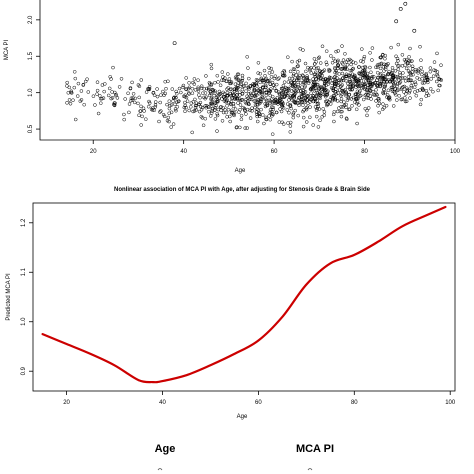  What do you see at coordinates (259, 398) in the screenshot?
I see `line-x-axis: 20 40 60 80 100` at bounding box center [259, 398].